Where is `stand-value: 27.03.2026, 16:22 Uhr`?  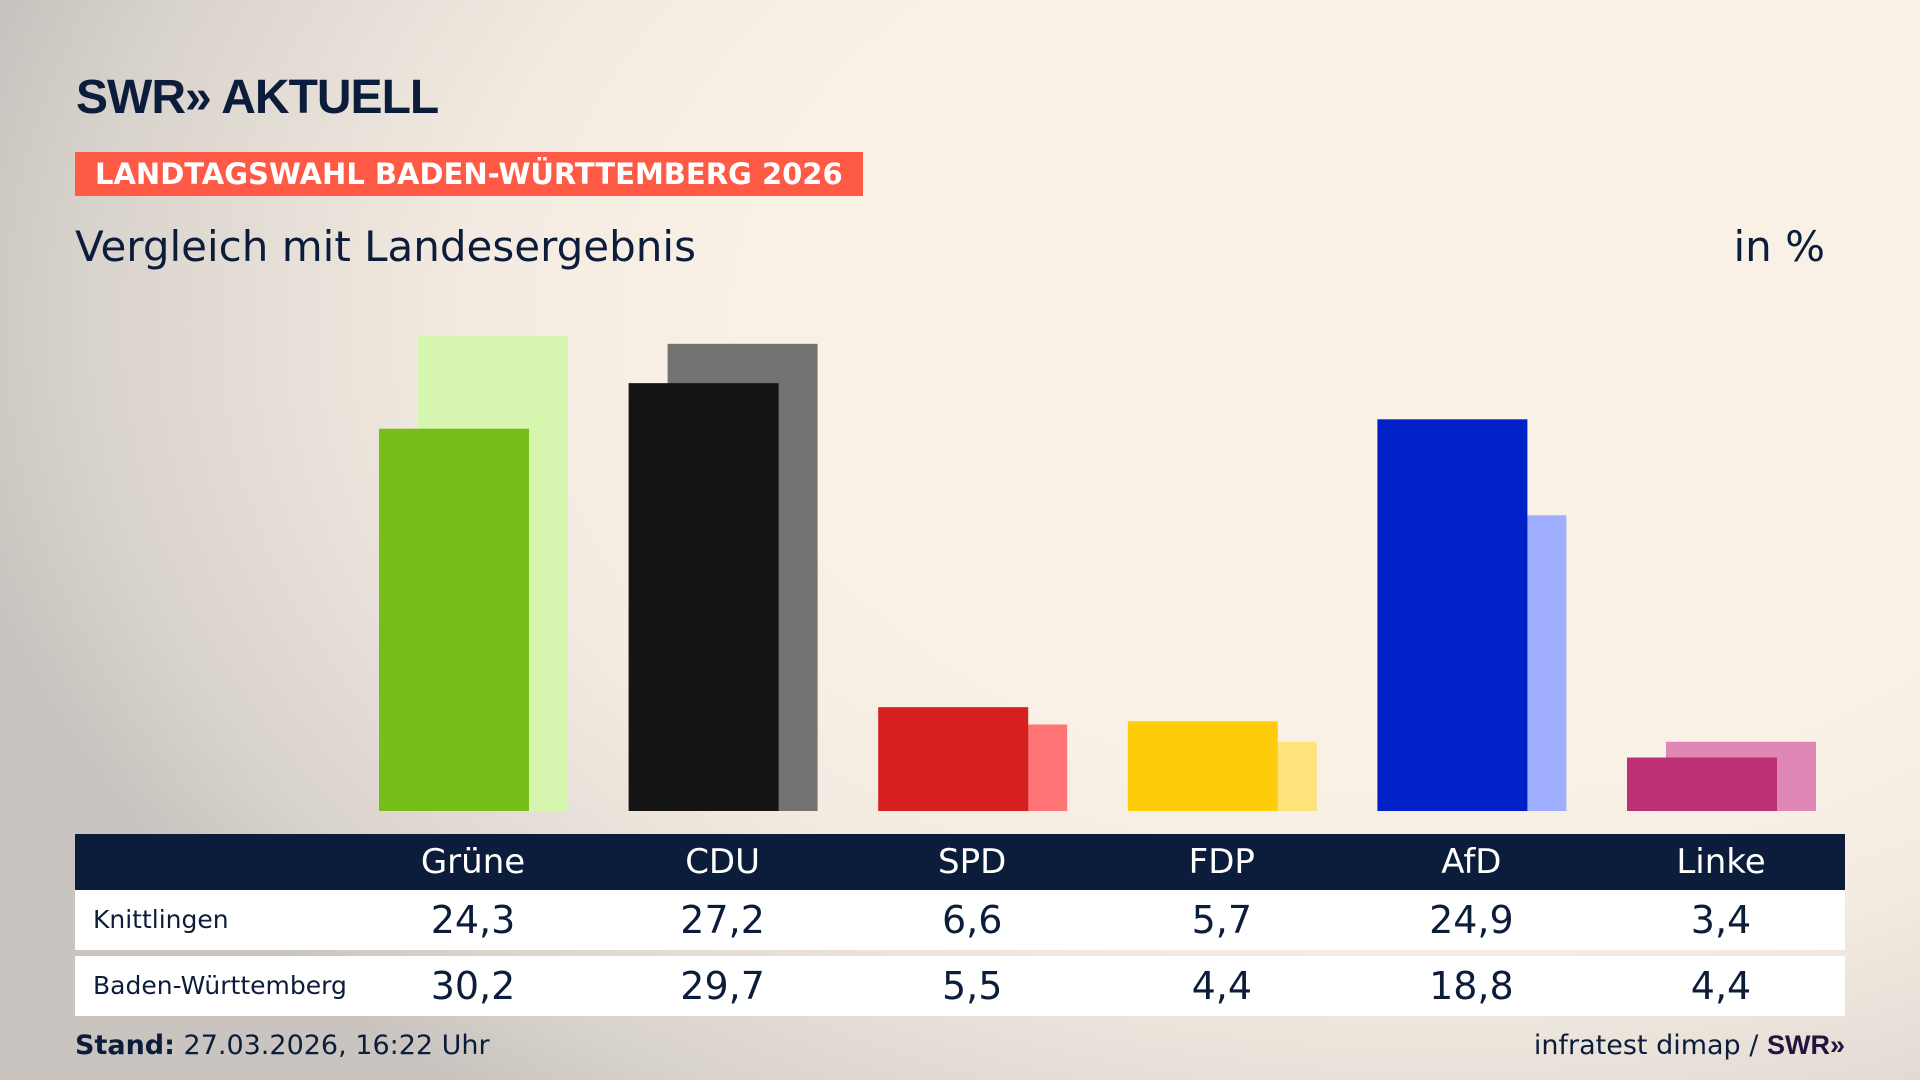
stand-value: 27.03.2026, 16:22 Uhr is located at coordinates (336, 1045).